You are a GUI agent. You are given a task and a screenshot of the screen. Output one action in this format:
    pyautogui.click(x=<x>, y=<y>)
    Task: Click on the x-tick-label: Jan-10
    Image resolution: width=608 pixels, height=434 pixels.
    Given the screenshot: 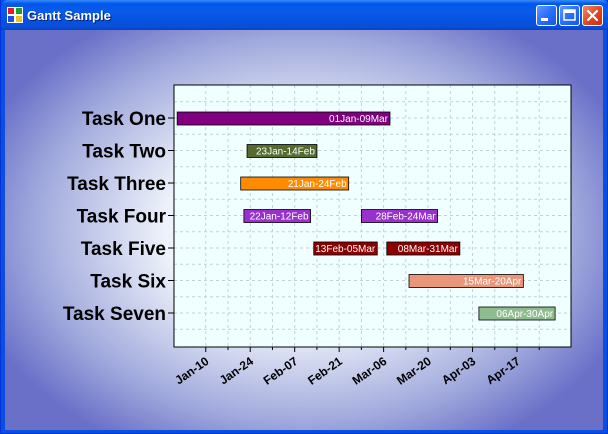 What is the action you would take?
    pyautogui.click(x=191, y=370)
    